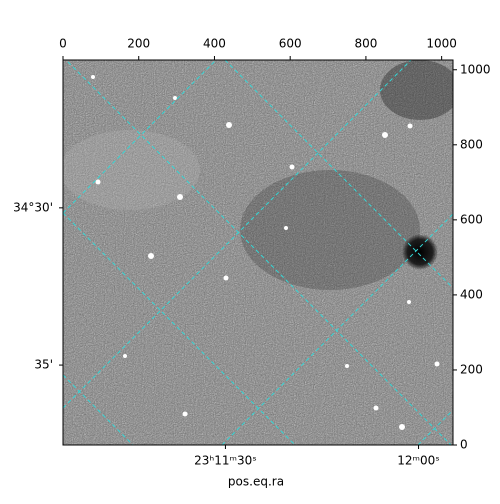 The image size is (500, 504). I want to click on y-tick-label: 600, so click(471, 219).